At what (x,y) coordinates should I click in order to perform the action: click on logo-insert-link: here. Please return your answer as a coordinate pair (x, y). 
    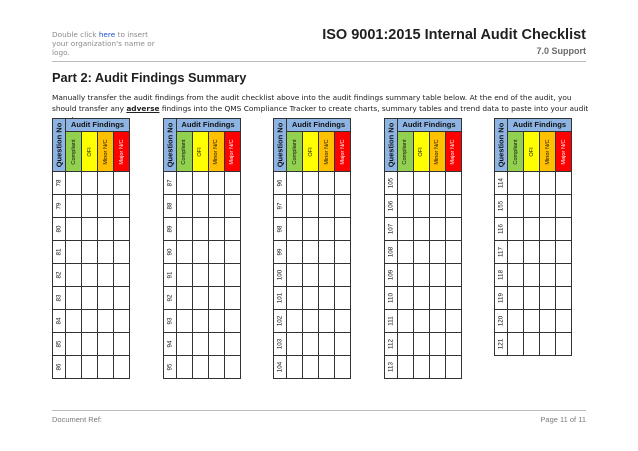
    Looking at the image, I should click on (107, 34).